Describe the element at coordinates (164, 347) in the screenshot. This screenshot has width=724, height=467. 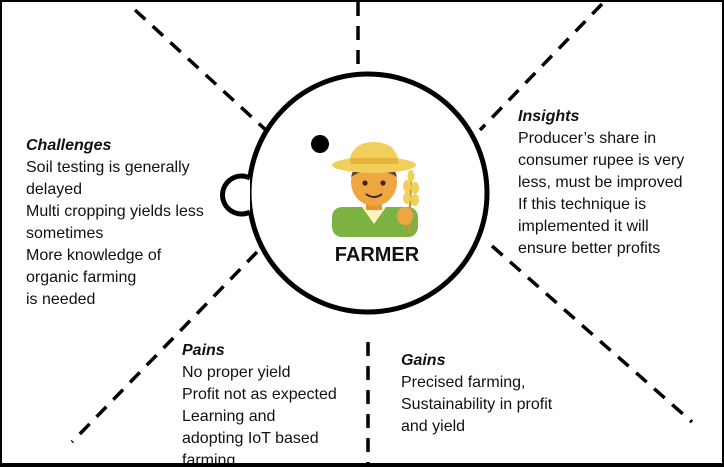
I see `divider-bottom-left` at that location.